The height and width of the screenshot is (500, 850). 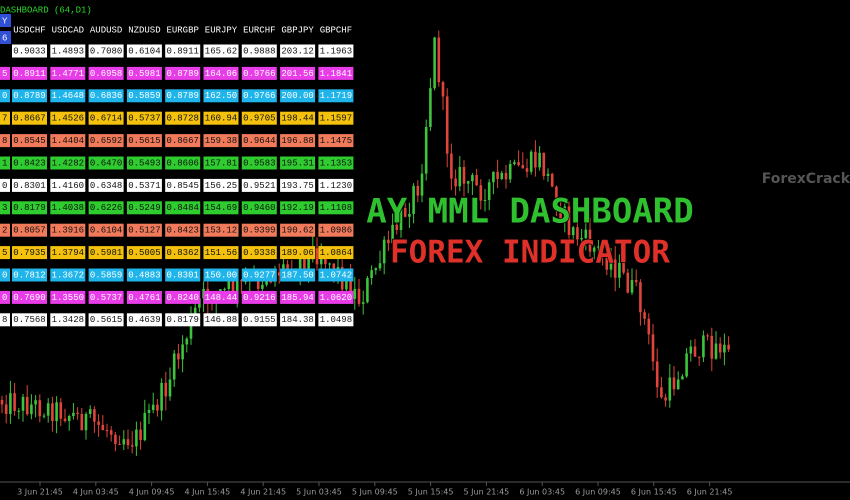 What do you see at coordinates (29, 298) in the screenshot?
I see `cell-value: 0.7690` at bounding box center [29, 298].